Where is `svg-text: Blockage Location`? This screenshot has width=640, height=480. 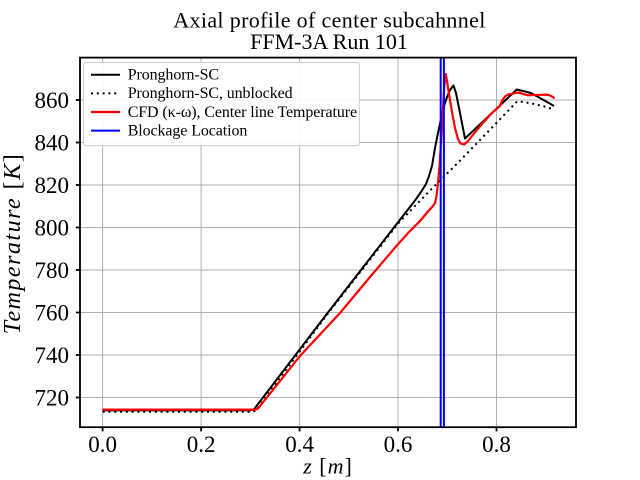 svg-text: Blockage Location is located at coordinates (188, 130).